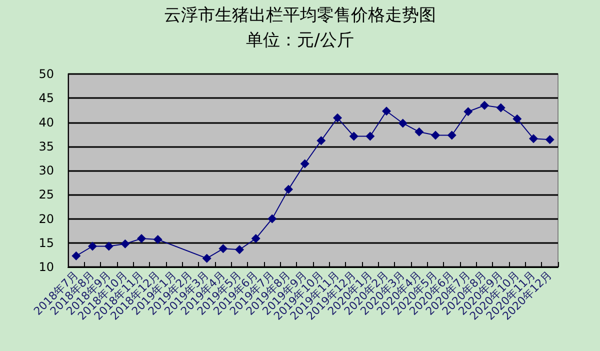  I want to click on y-tick-label: 50, so click(46, 74).